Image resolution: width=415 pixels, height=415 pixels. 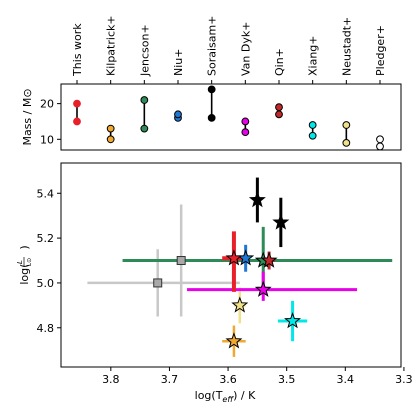 What do you see at coordinates (287, 379) in the screenshot?
I see `temperature-tick-label: 3.5` at bounding box center [287, 379].